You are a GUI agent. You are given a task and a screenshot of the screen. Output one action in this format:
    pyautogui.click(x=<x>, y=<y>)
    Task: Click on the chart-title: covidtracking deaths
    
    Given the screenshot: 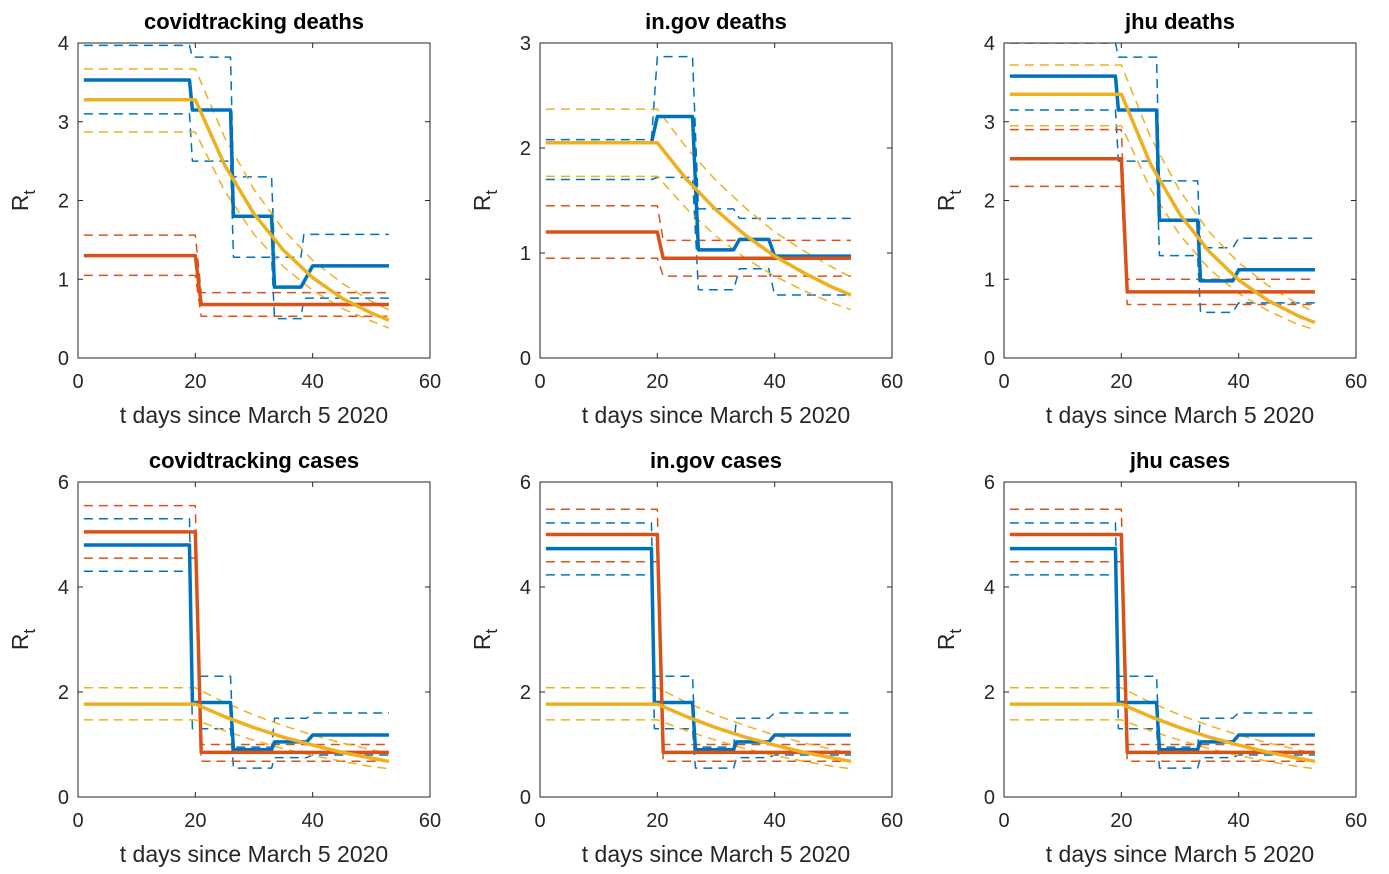 What is the action you would take?
    pyautogui.click(x=254, y=21)
    